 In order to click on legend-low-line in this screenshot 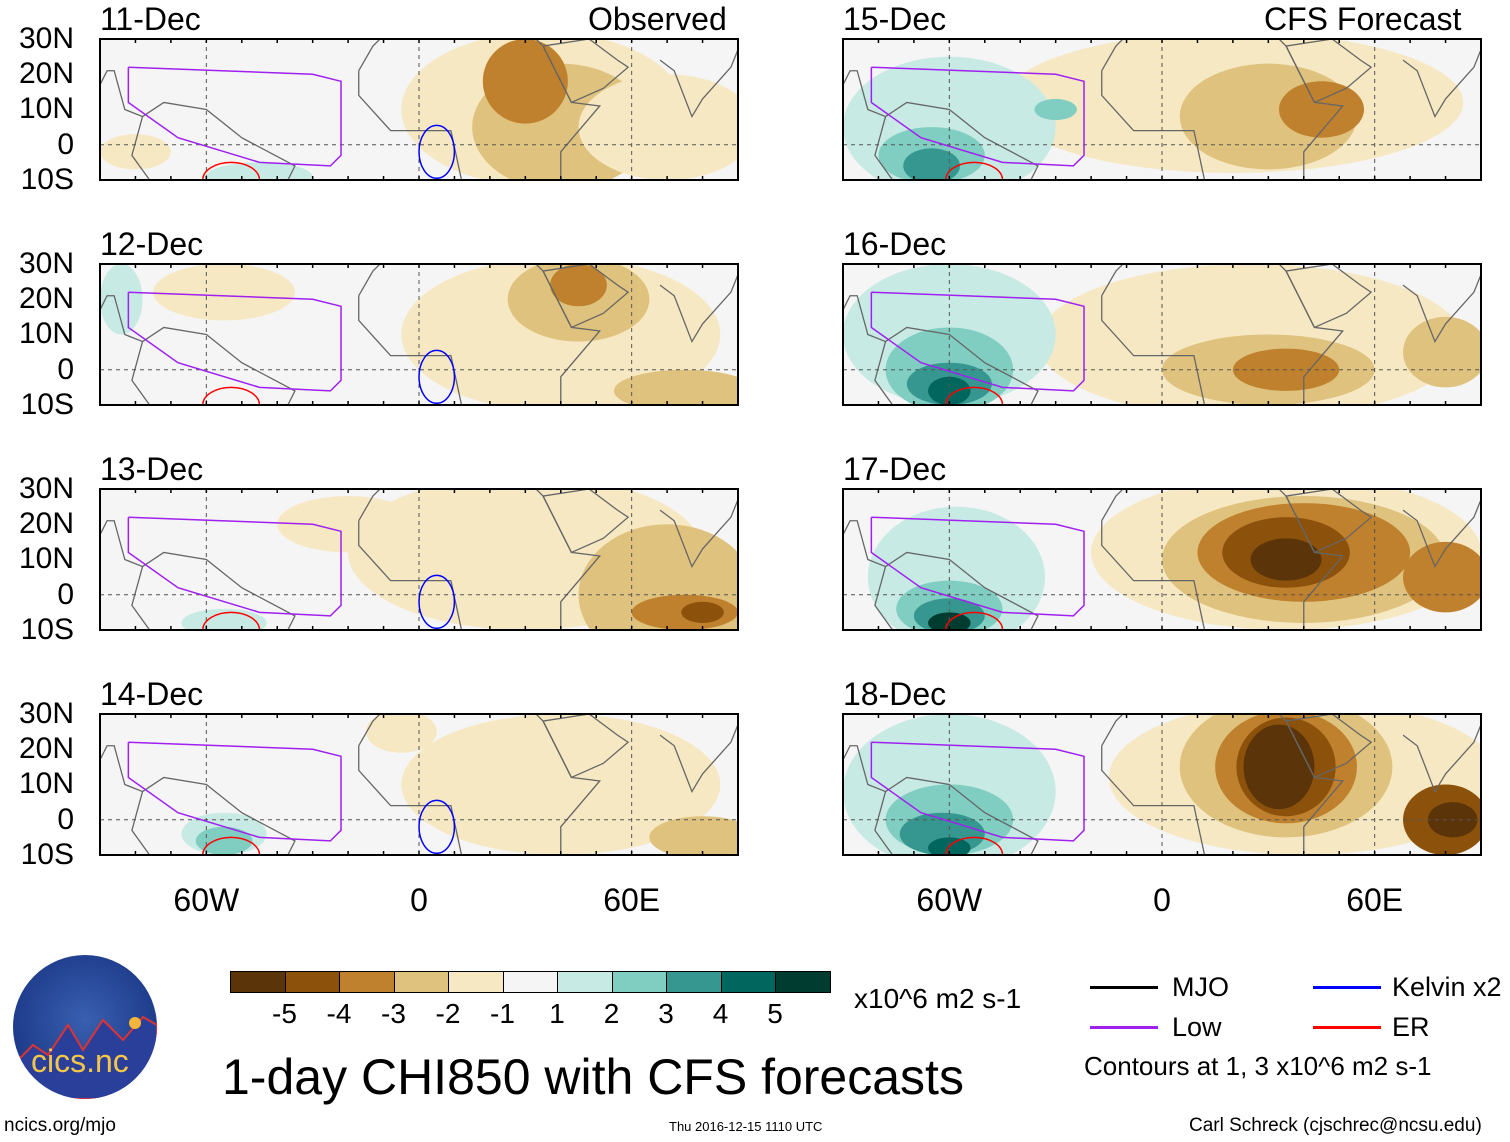, I will do `click(1124, 1027)`.